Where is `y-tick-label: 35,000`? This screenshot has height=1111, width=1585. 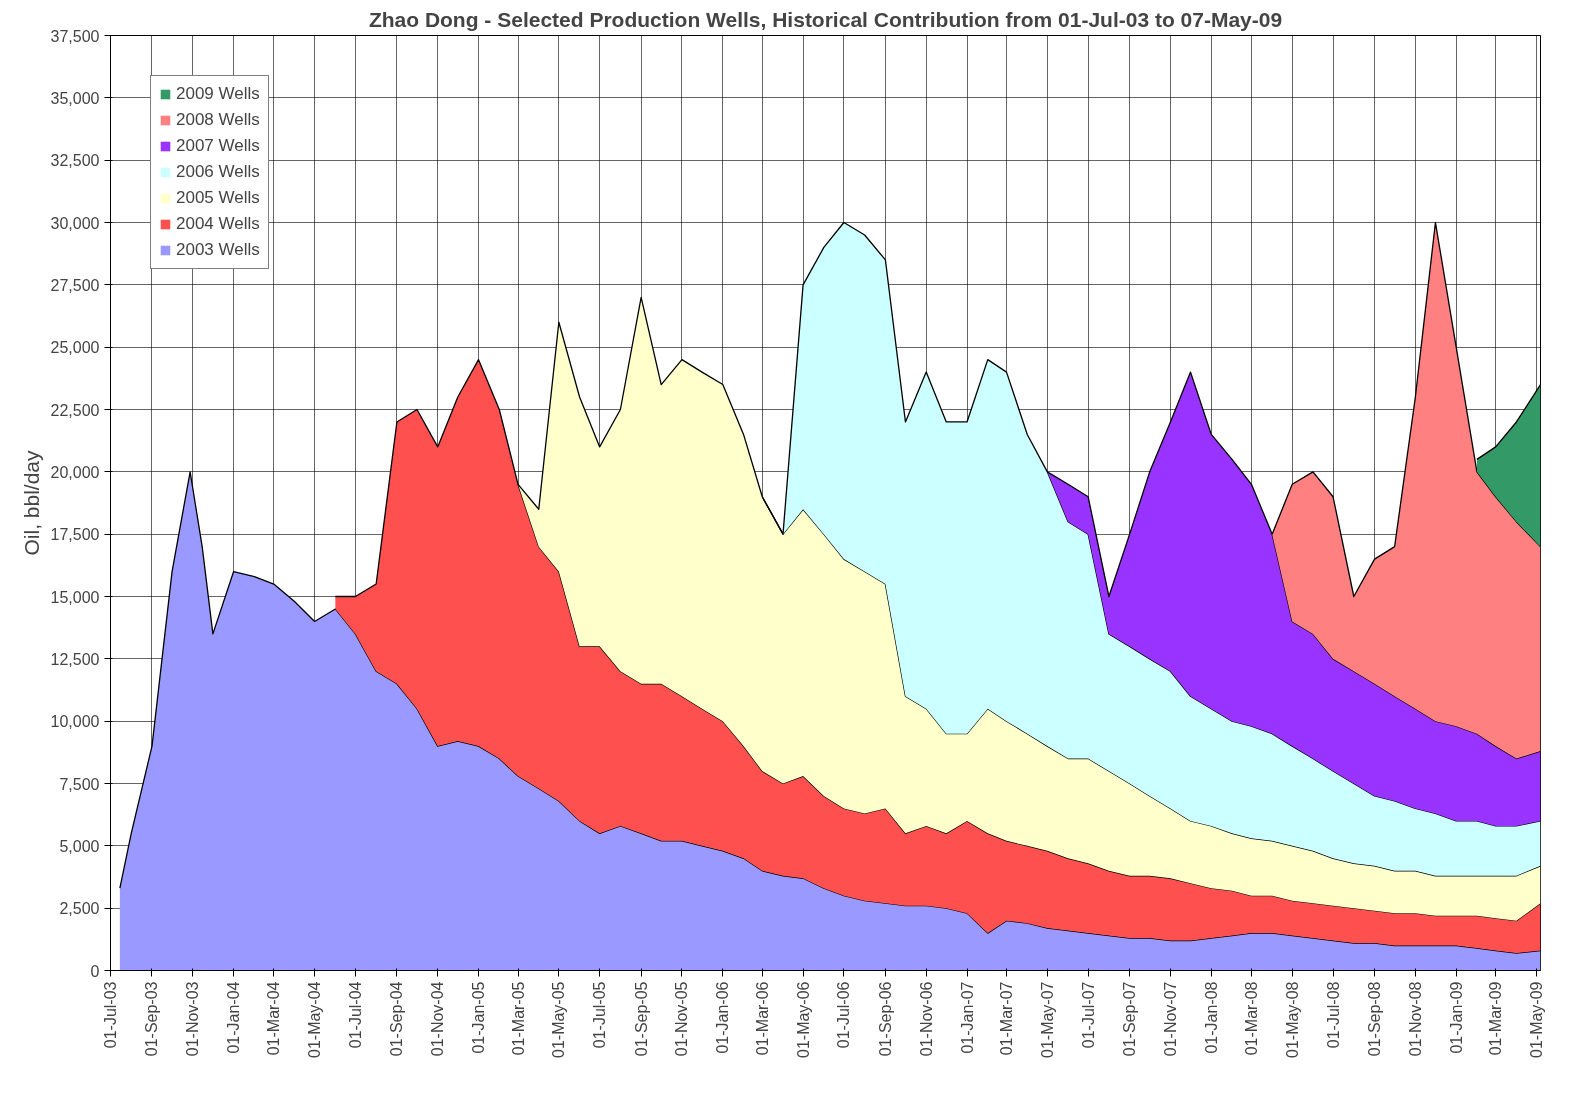
y-tick-label: 35,000 is located at coordinates (75, 98).